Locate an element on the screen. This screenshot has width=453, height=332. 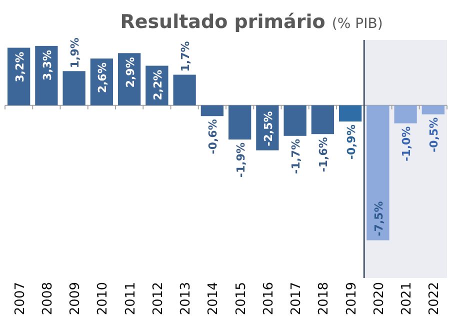
data-label: -1,6% is located at coordinates (323, 154).